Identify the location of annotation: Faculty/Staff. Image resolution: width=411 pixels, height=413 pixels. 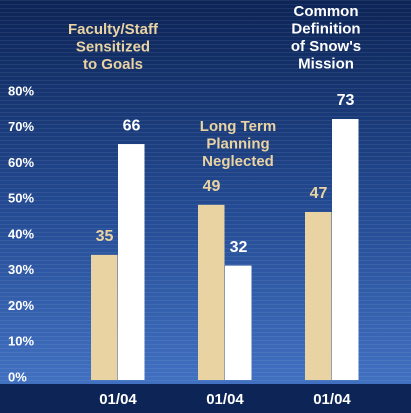
(113, 29).